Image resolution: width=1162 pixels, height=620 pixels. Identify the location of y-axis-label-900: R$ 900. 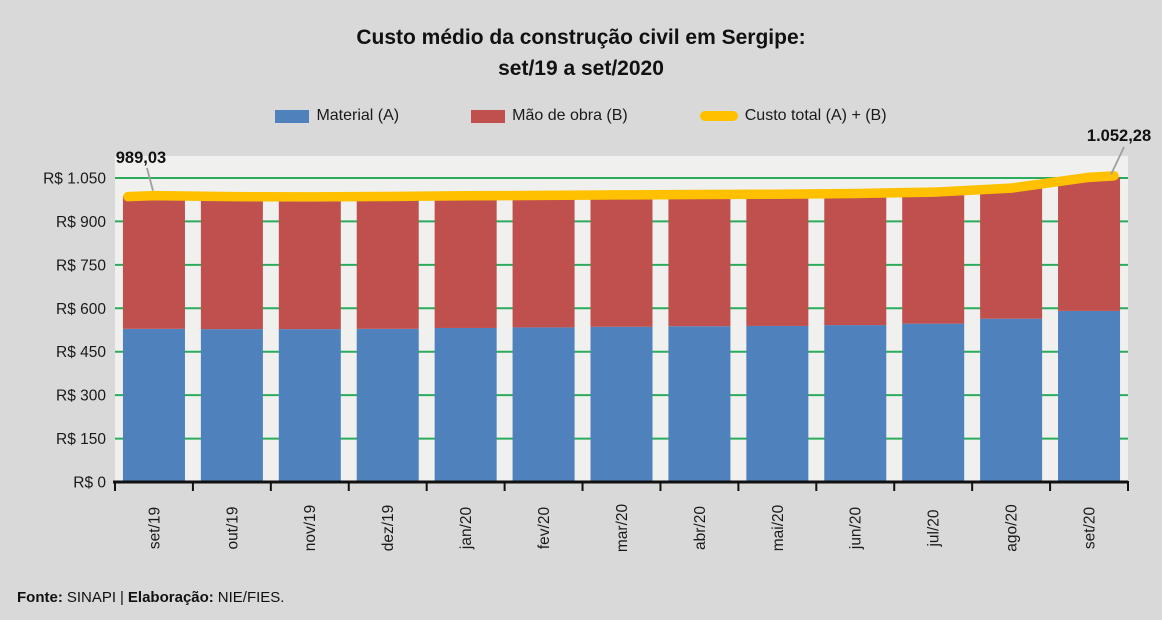
(81, 222).